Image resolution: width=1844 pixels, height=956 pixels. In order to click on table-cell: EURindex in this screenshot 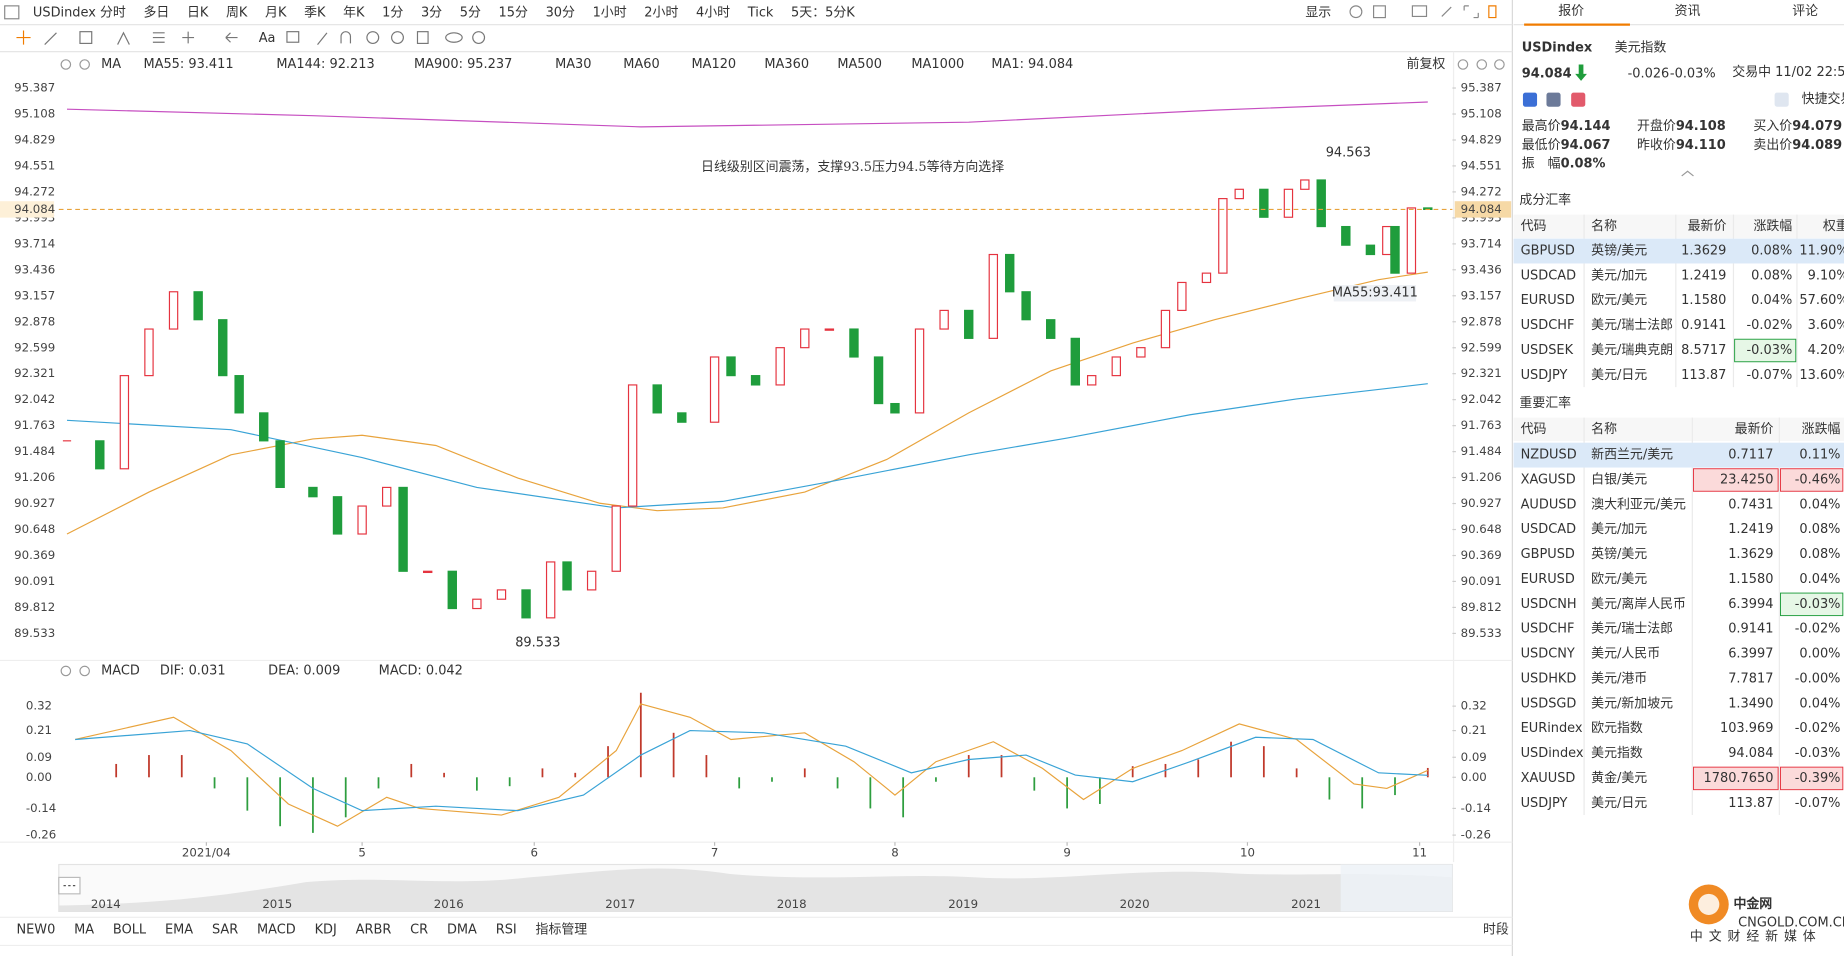, I will do `click(1552, 728)`.